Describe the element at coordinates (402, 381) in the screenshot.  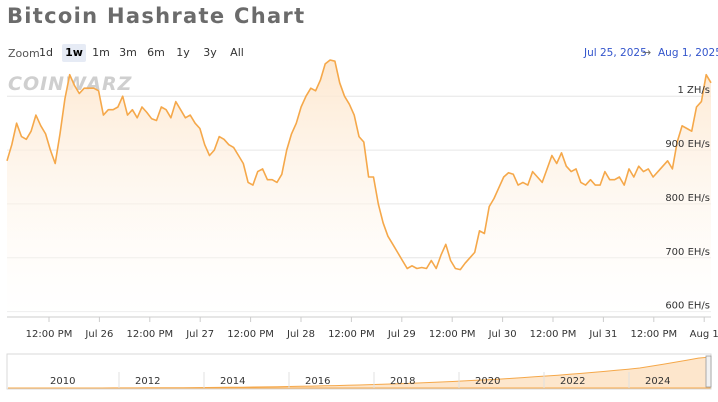
I see `navigator-year-label: 2018` at that location.